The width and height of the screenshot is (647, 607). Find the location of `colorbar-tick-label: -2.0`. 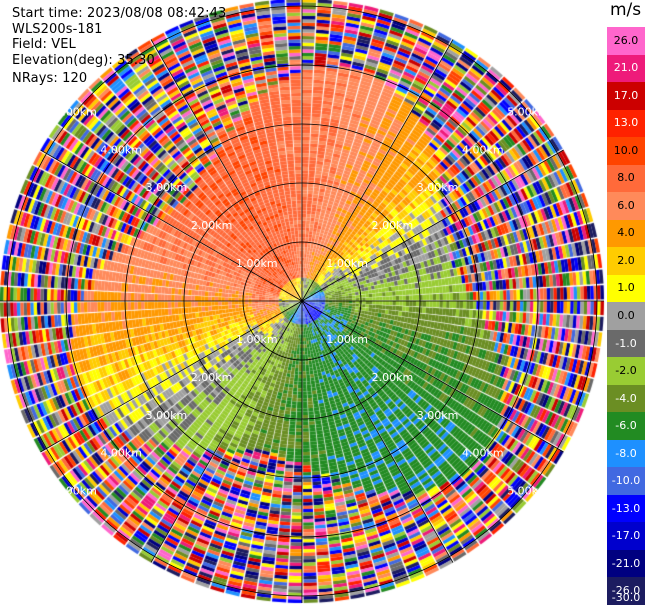

colorbar-tick-label: -2.0 is located at coordinates (626, 371).